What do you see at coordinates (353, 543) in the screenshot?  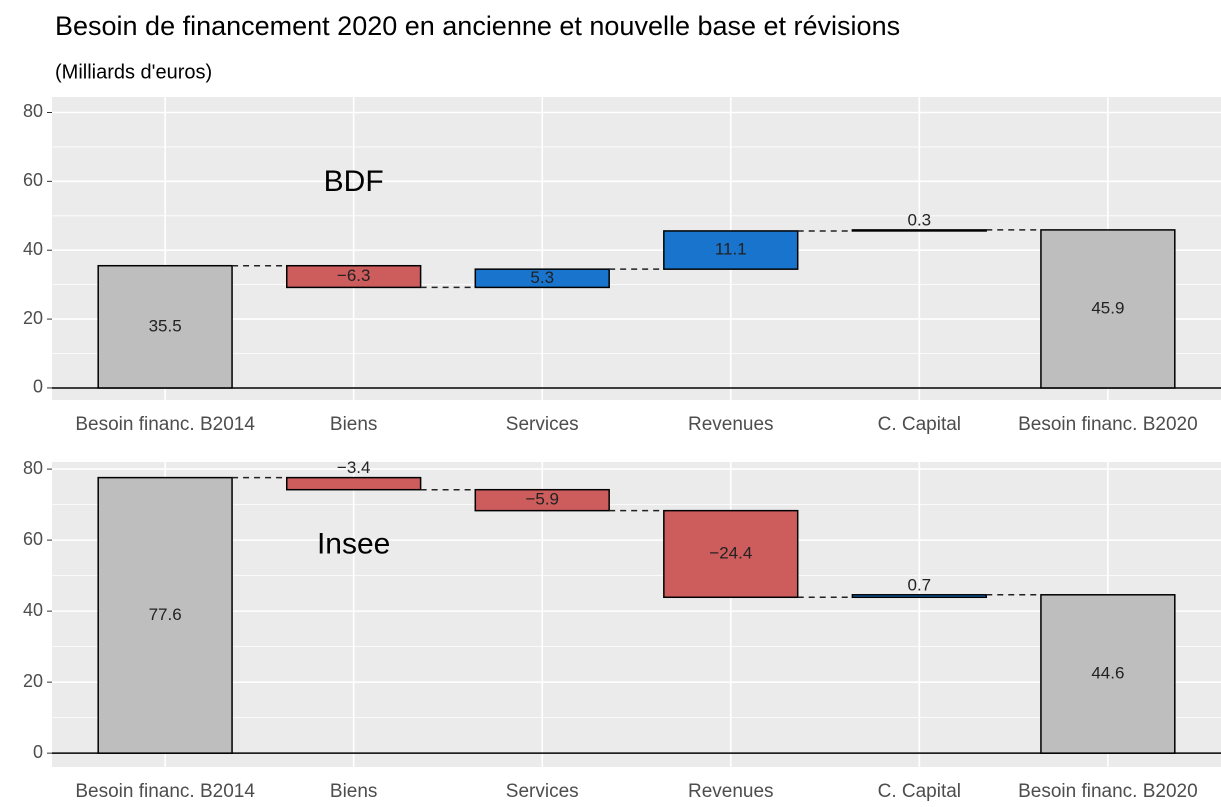 I see `annotation: Insee` at bounding box center [353, 543].